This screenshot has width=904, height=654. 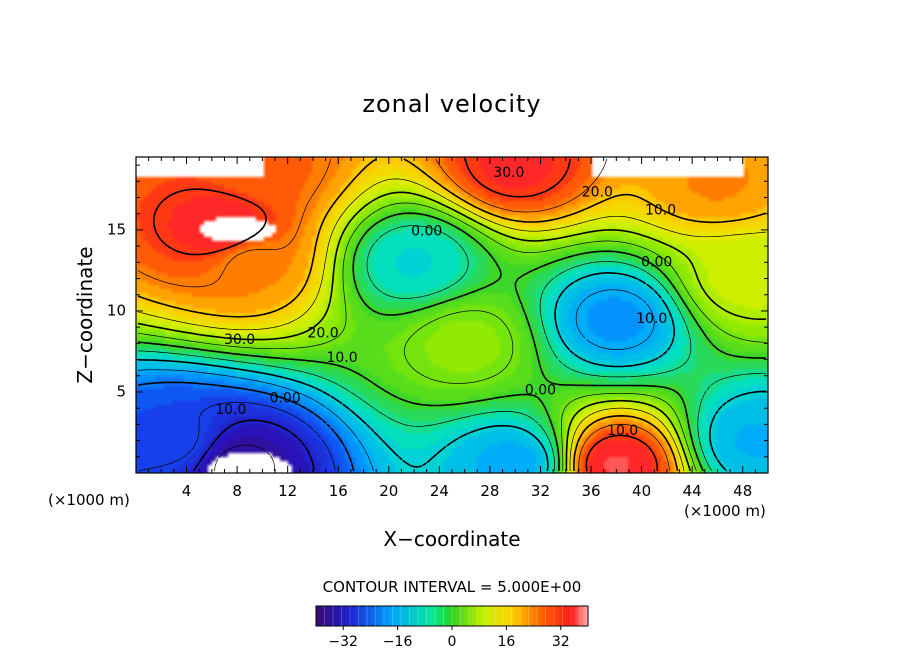 I want to click on contour-level-neg35, so click(x=244, y=458).